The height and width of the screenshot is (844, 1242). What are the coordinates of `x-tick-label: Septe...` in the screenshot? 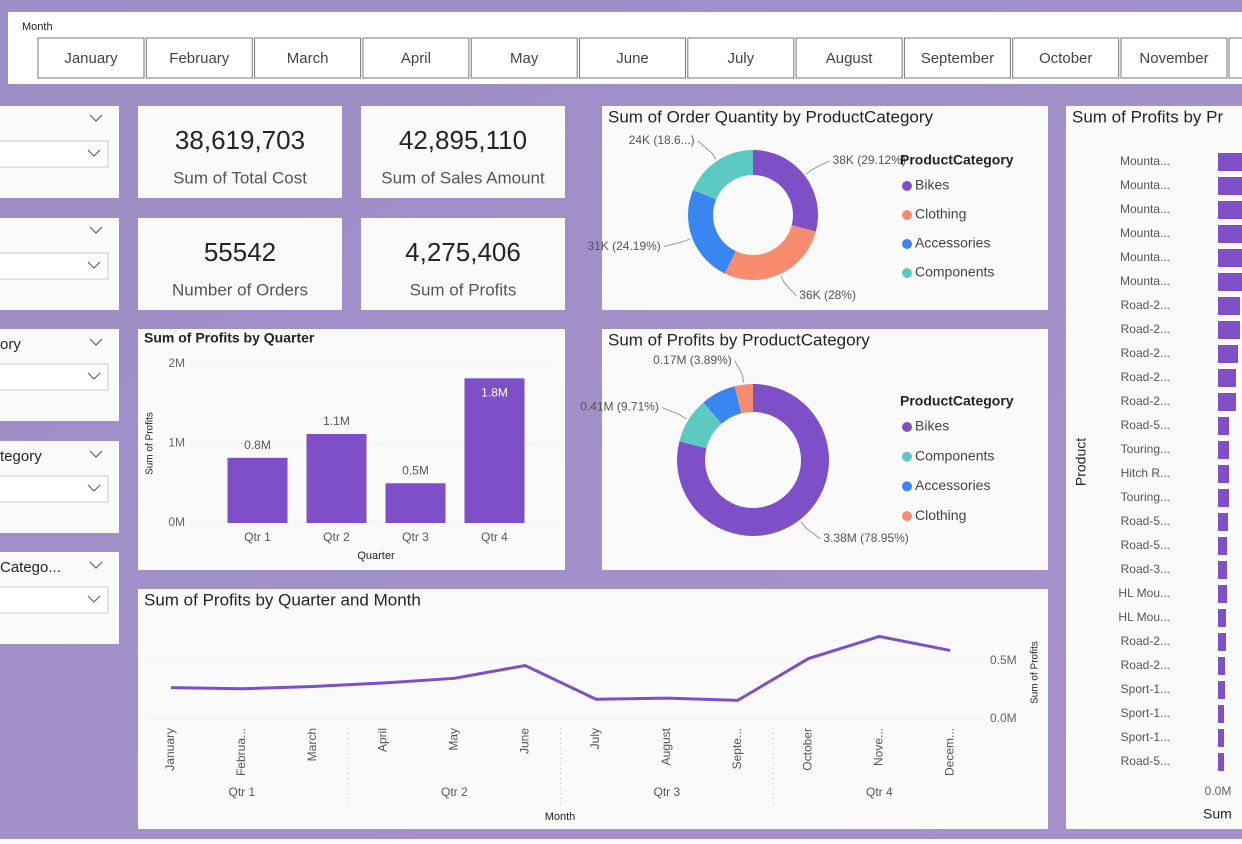 It's located at (737, 748).